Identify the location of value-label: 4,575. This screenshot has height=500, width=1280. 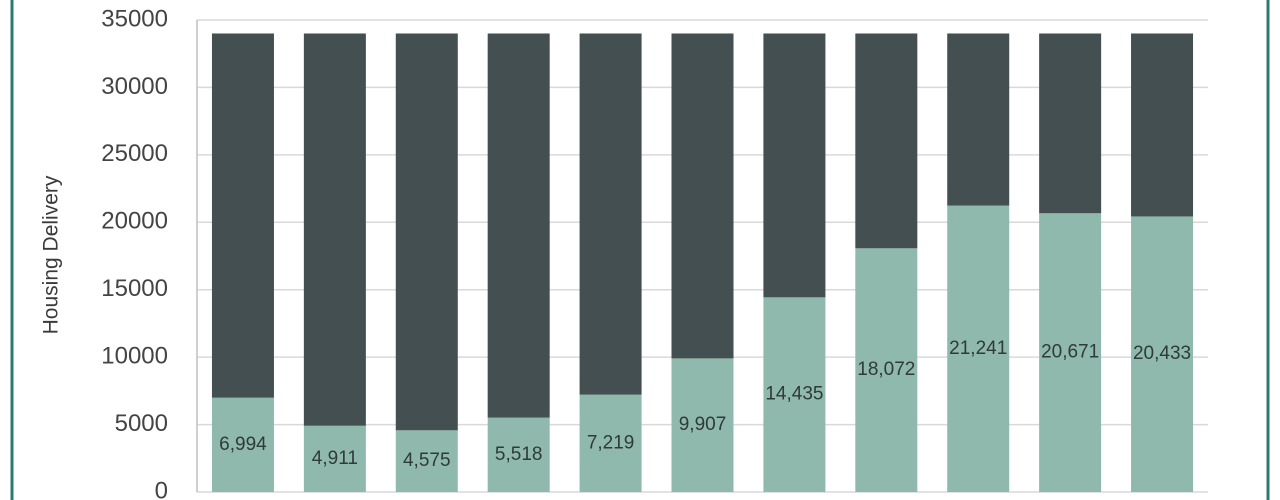
(427, 460).